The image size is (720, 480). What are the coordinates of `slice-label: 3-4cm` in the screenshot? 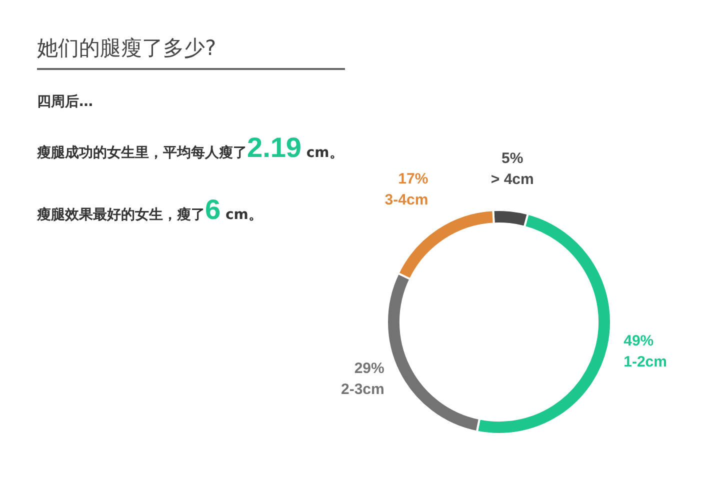 It's located at (406, 200).